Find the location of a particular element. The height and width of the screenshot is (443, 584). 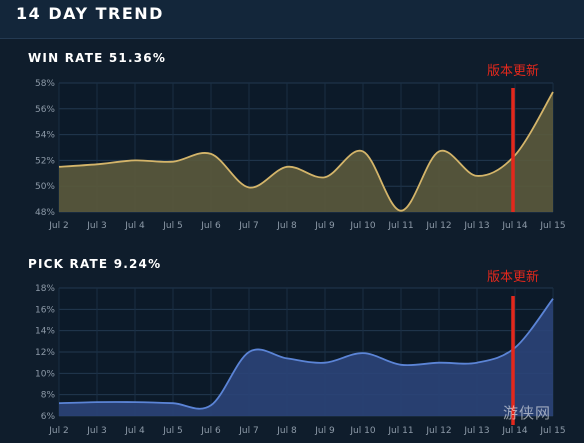

header-bar: 14 DAY TREND is located at coordinates (292, 19).